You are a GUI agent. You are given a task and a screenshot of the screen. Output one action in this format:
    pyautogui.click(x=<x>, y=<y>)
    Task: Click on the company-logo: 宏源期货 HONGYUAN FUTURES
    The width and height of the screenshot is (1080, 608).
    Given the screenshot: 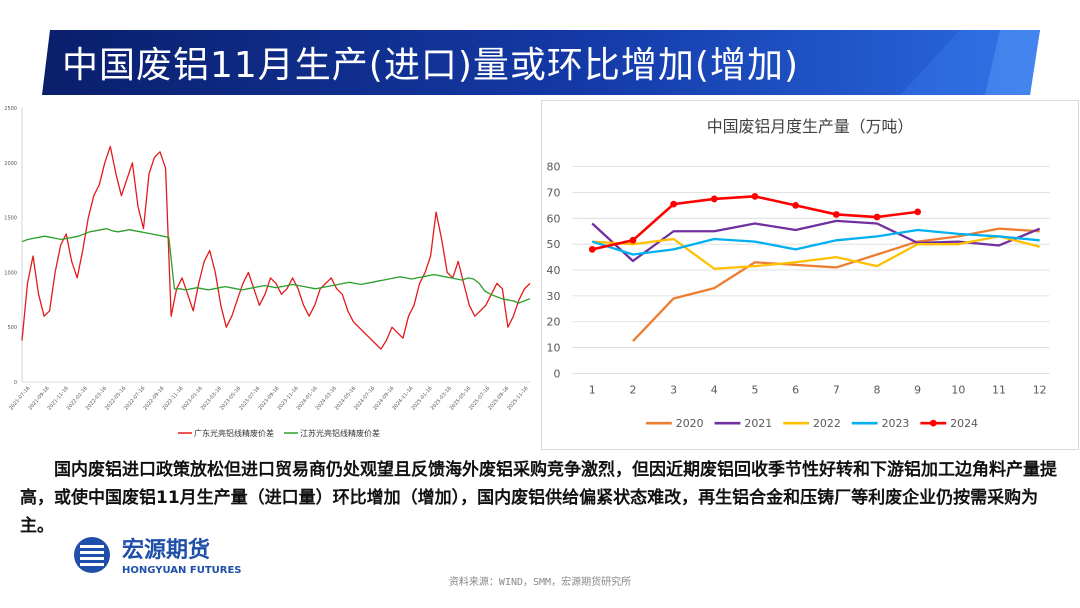 What is the action you would take?
    pyautogui.click(x=158, y=556)
    